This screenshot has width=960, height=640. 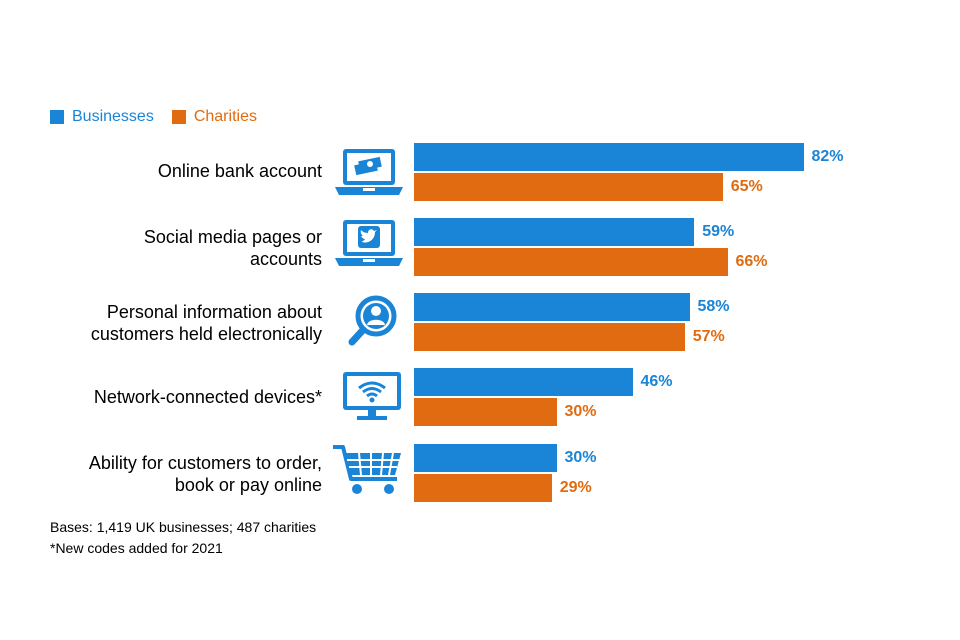 I want to click on value-label-charities-1: 66%, so click(x=751, y=261).